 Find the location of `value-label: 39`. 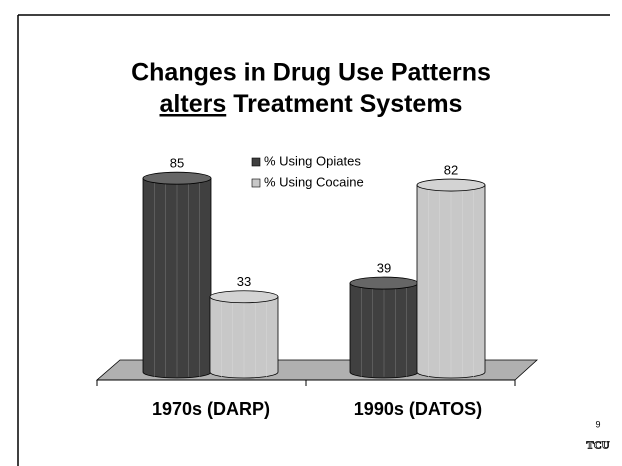

value-label: 39 is located at coordinates (384, 268).